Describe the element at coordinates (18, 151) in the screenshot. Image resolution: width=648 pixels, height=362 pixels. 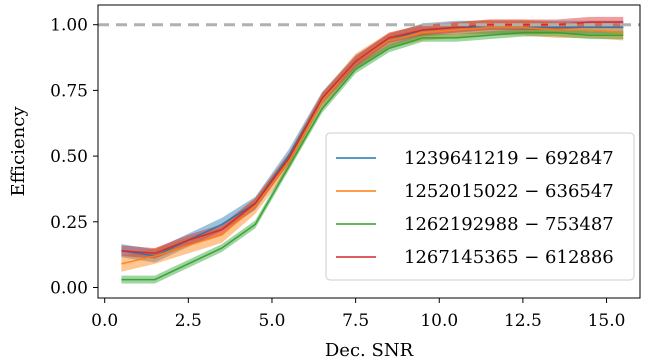
I see `y-axis-label: Efficiency` at that location.